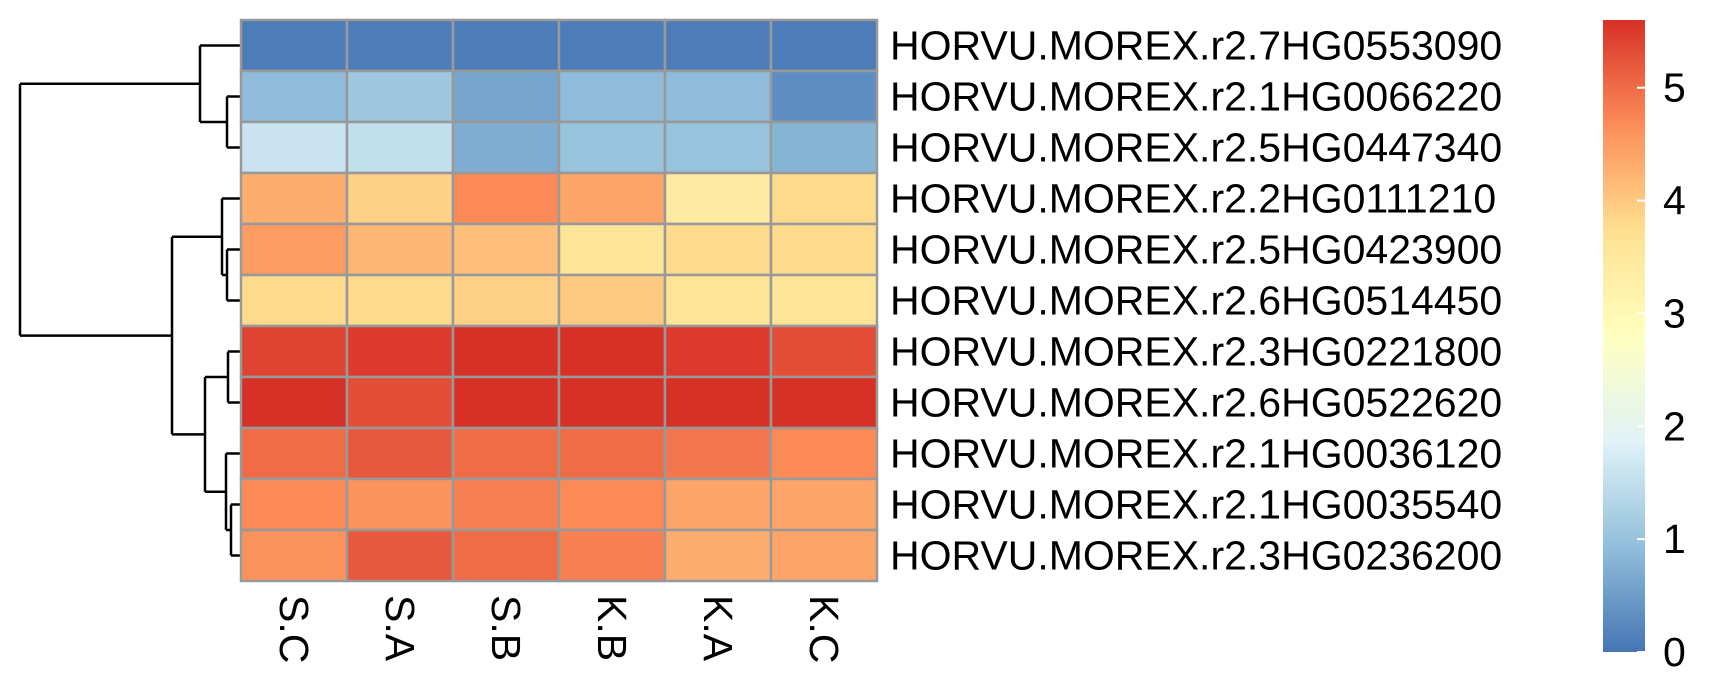  What do you see at coordinates (1674, 313) in the screenshot?
I see `colorbar-tick-label: 3` at bounding box center [1674, 313].